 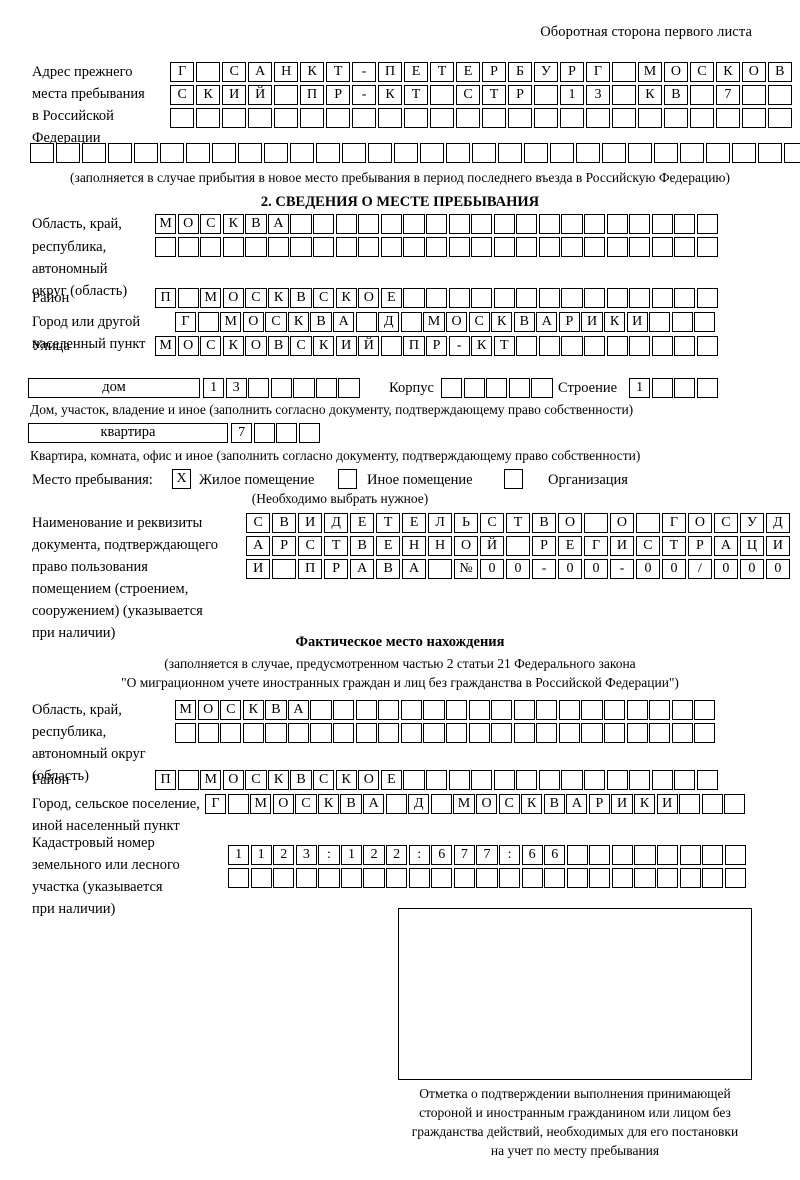 I want to click on cell: 6, so click(x=442, y=855).